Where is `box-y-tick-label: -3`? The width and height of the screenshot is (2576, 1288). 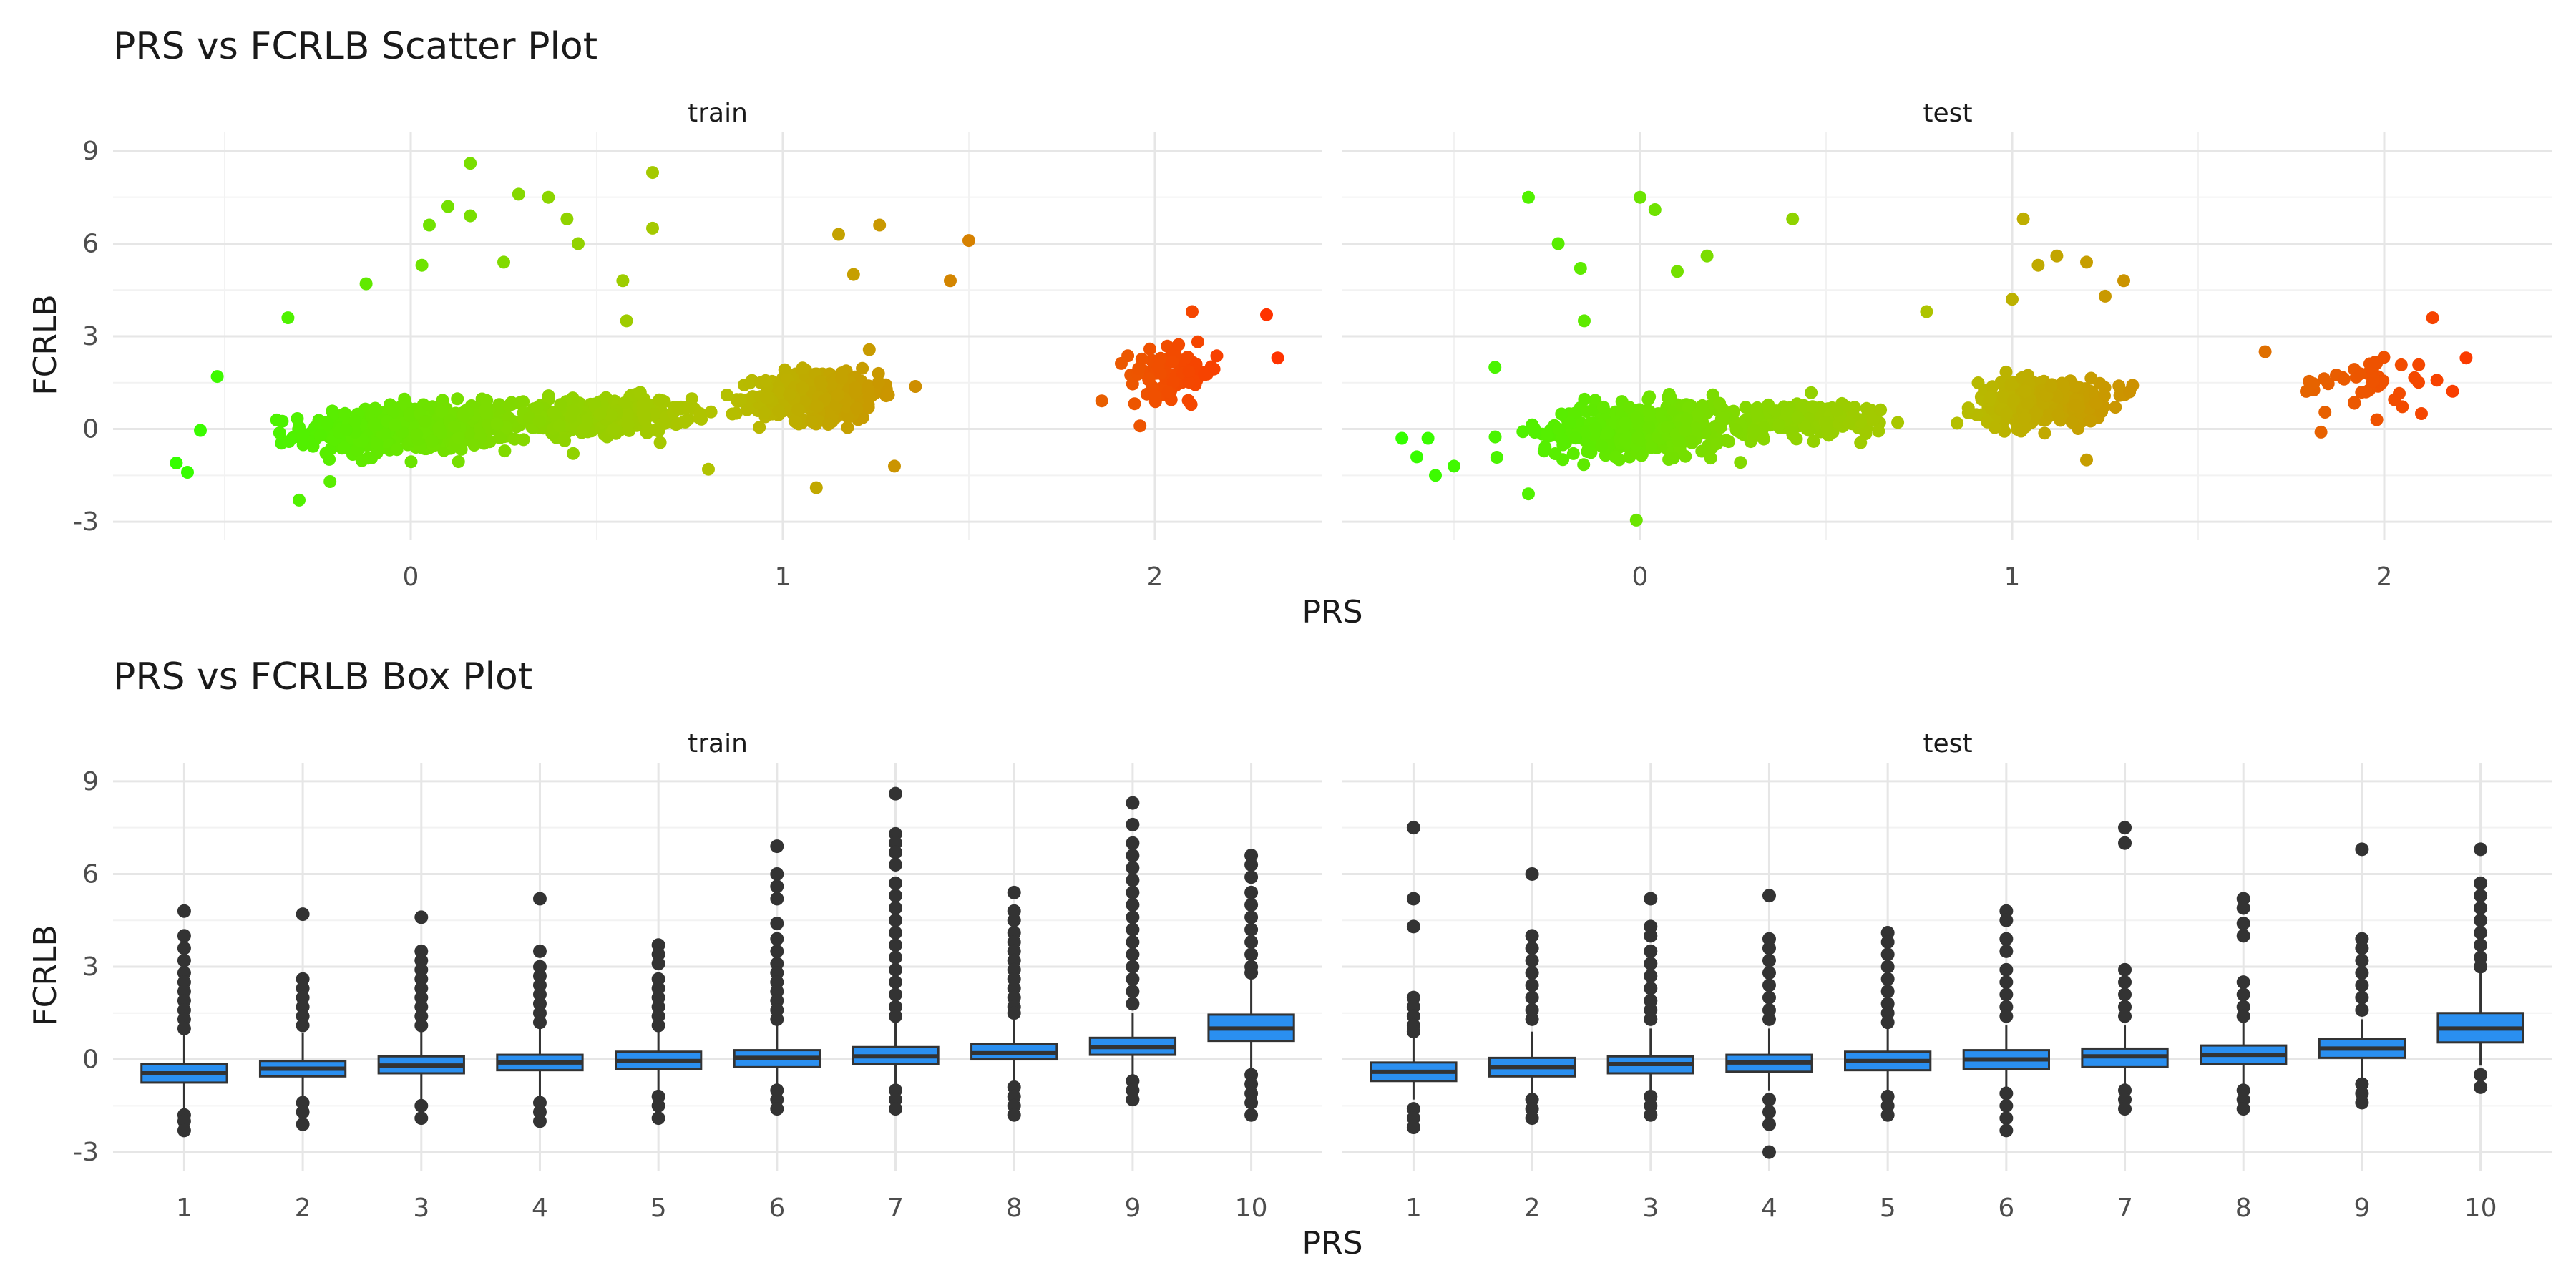
box-y-tick-label: -3 is located at coordinates (86, 1152).